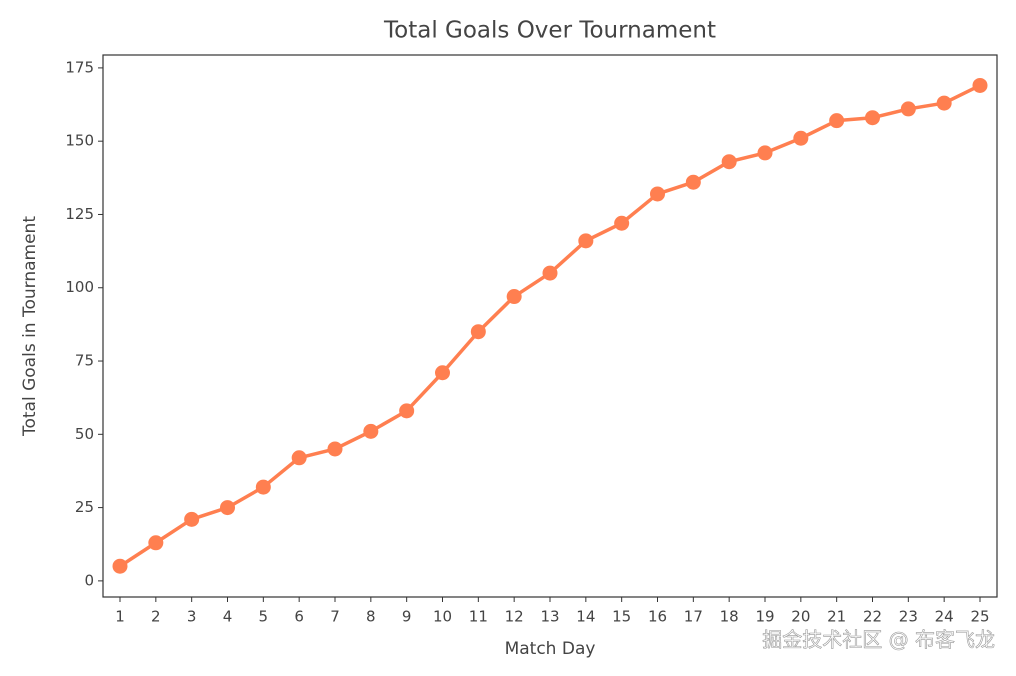  Describe the element at coordinates (585, 617) in the screenshot. I see `x-tick-label: 14` at that location.